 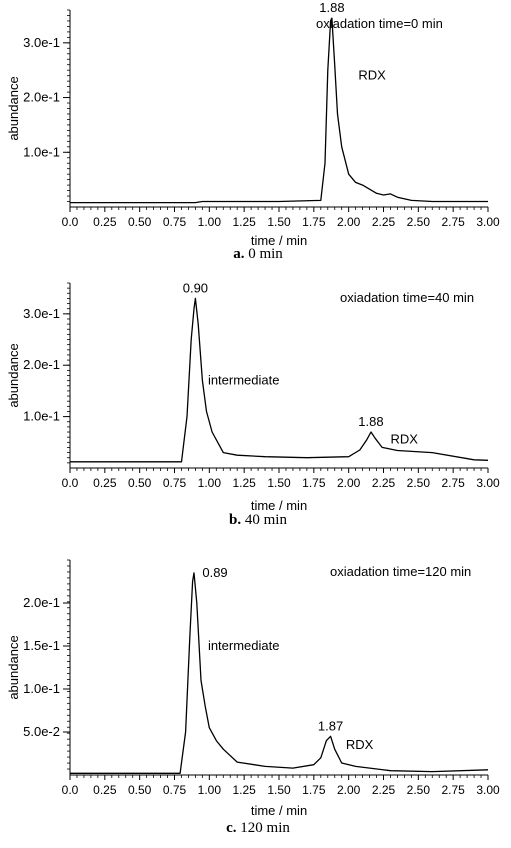 I want to click on peak-label: 1.87, so click(x=330, y=725).